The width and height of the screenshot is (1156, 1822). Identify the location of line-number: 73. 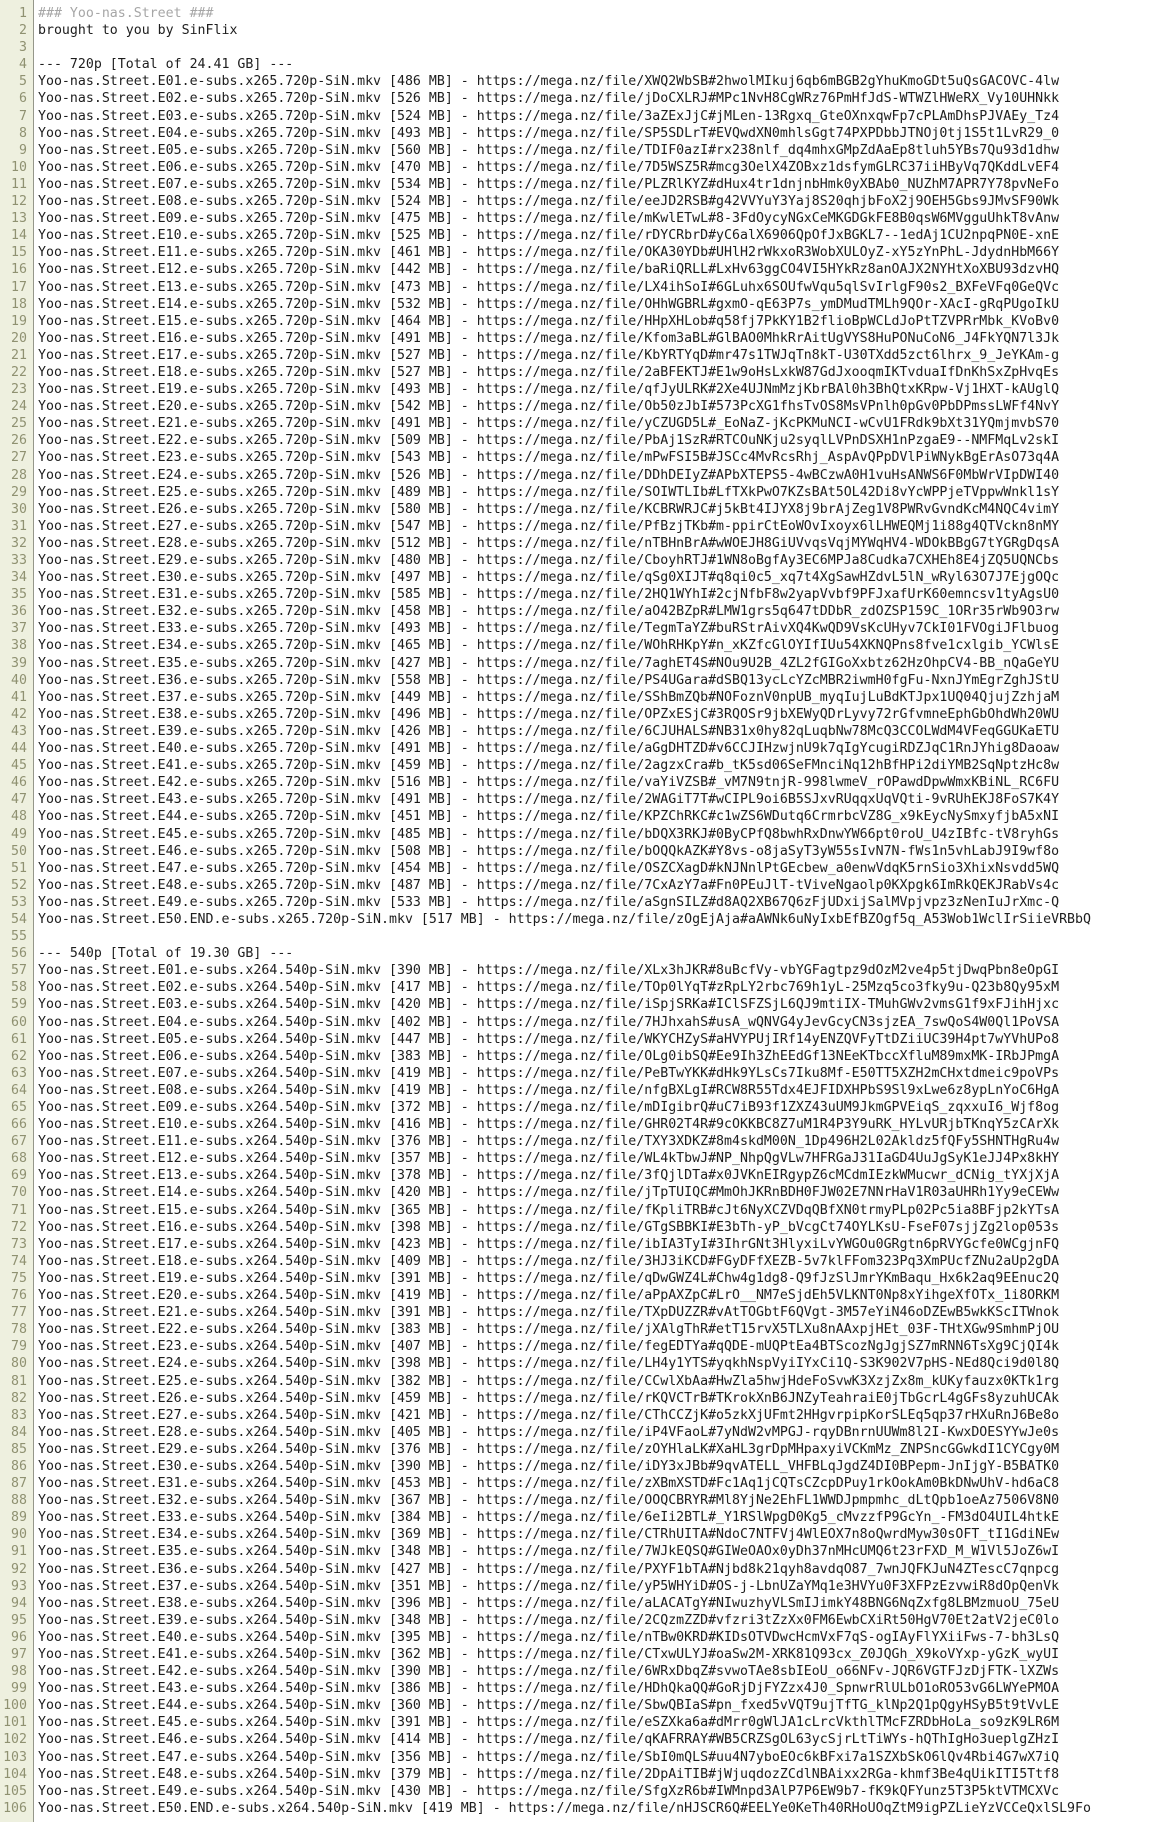
(19, 1244).